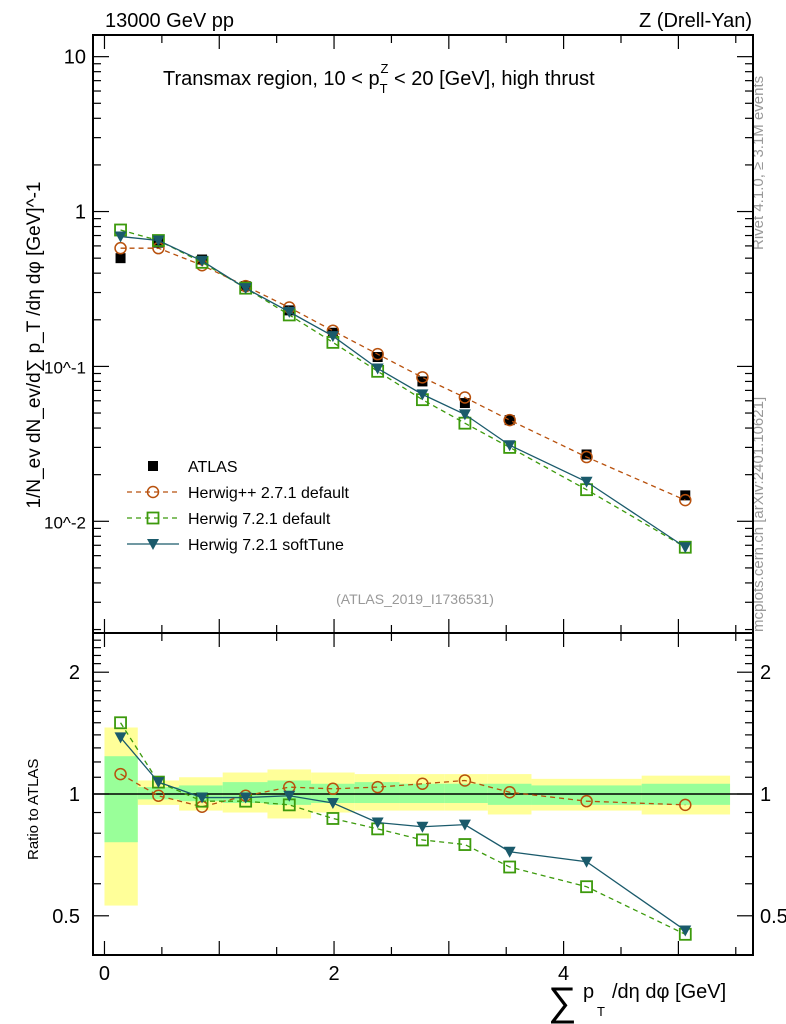  What do you see at coordinates (34, 345) in the screenshot?
I see `y-axis-label: 1/N_ev dN_ev/d∑ p_T /dη dφ [GeV]^-1` at bounding box center [34, 345].